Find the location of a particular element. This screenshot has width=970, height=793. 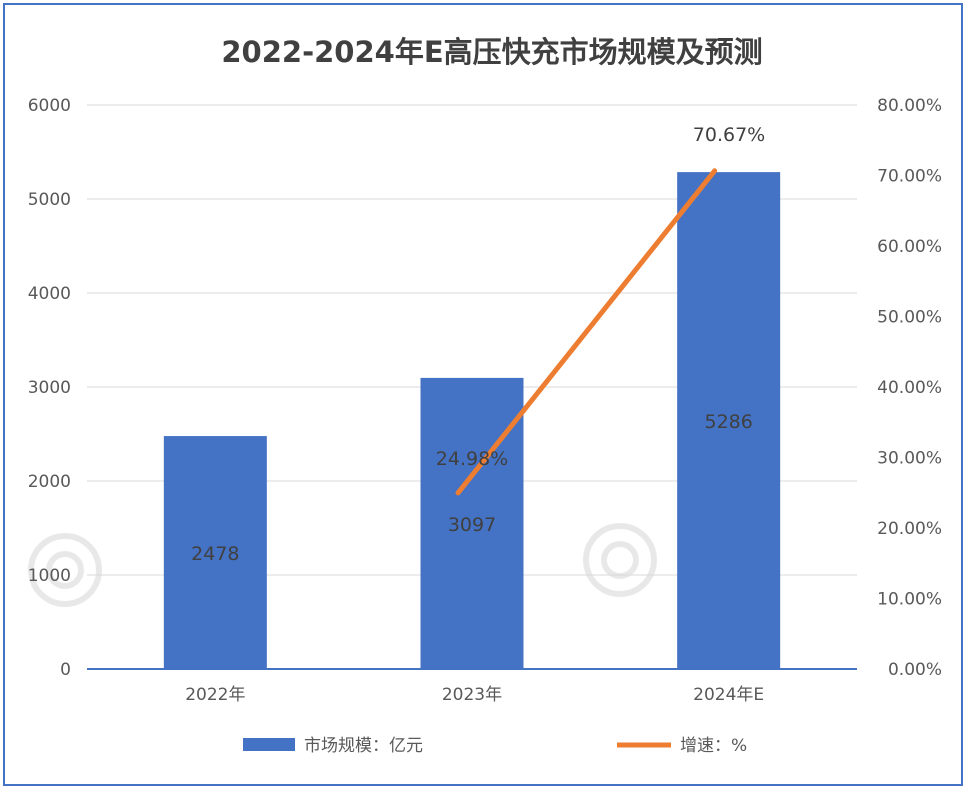

chart-title: 2022-2024年E高压快充市场规模及预测 is located at coordinates (491, 52).